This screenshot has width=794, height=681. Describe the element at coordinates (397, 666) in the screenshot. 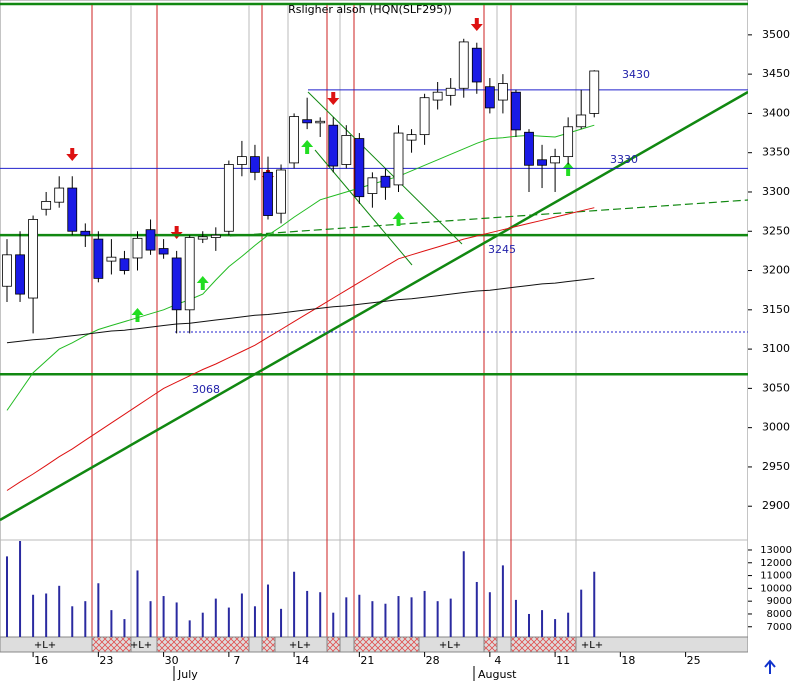

I see `date-axis-area` at that location.